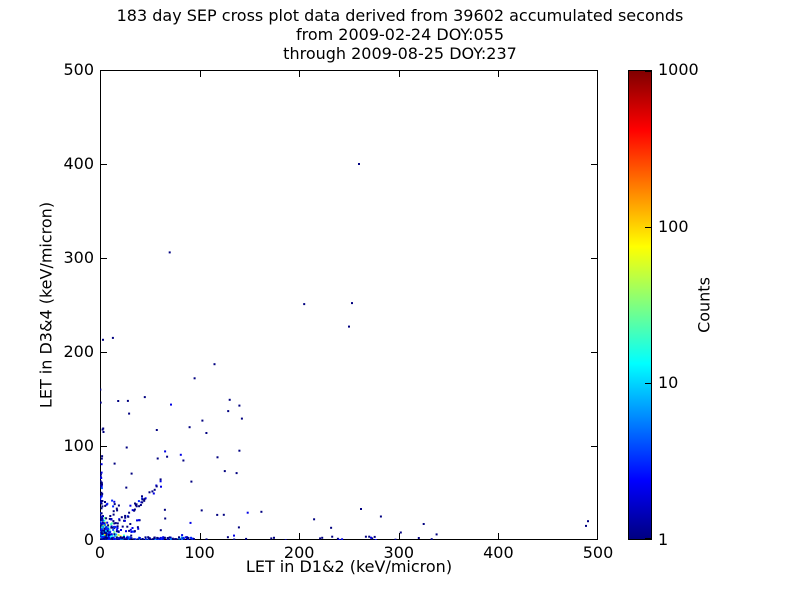 Image resolution: width=800 pixels, height=600 pixels. Describe the element at coordinates (78, 257) in the screenshot. I see `y-tick-label: 300` at that location.